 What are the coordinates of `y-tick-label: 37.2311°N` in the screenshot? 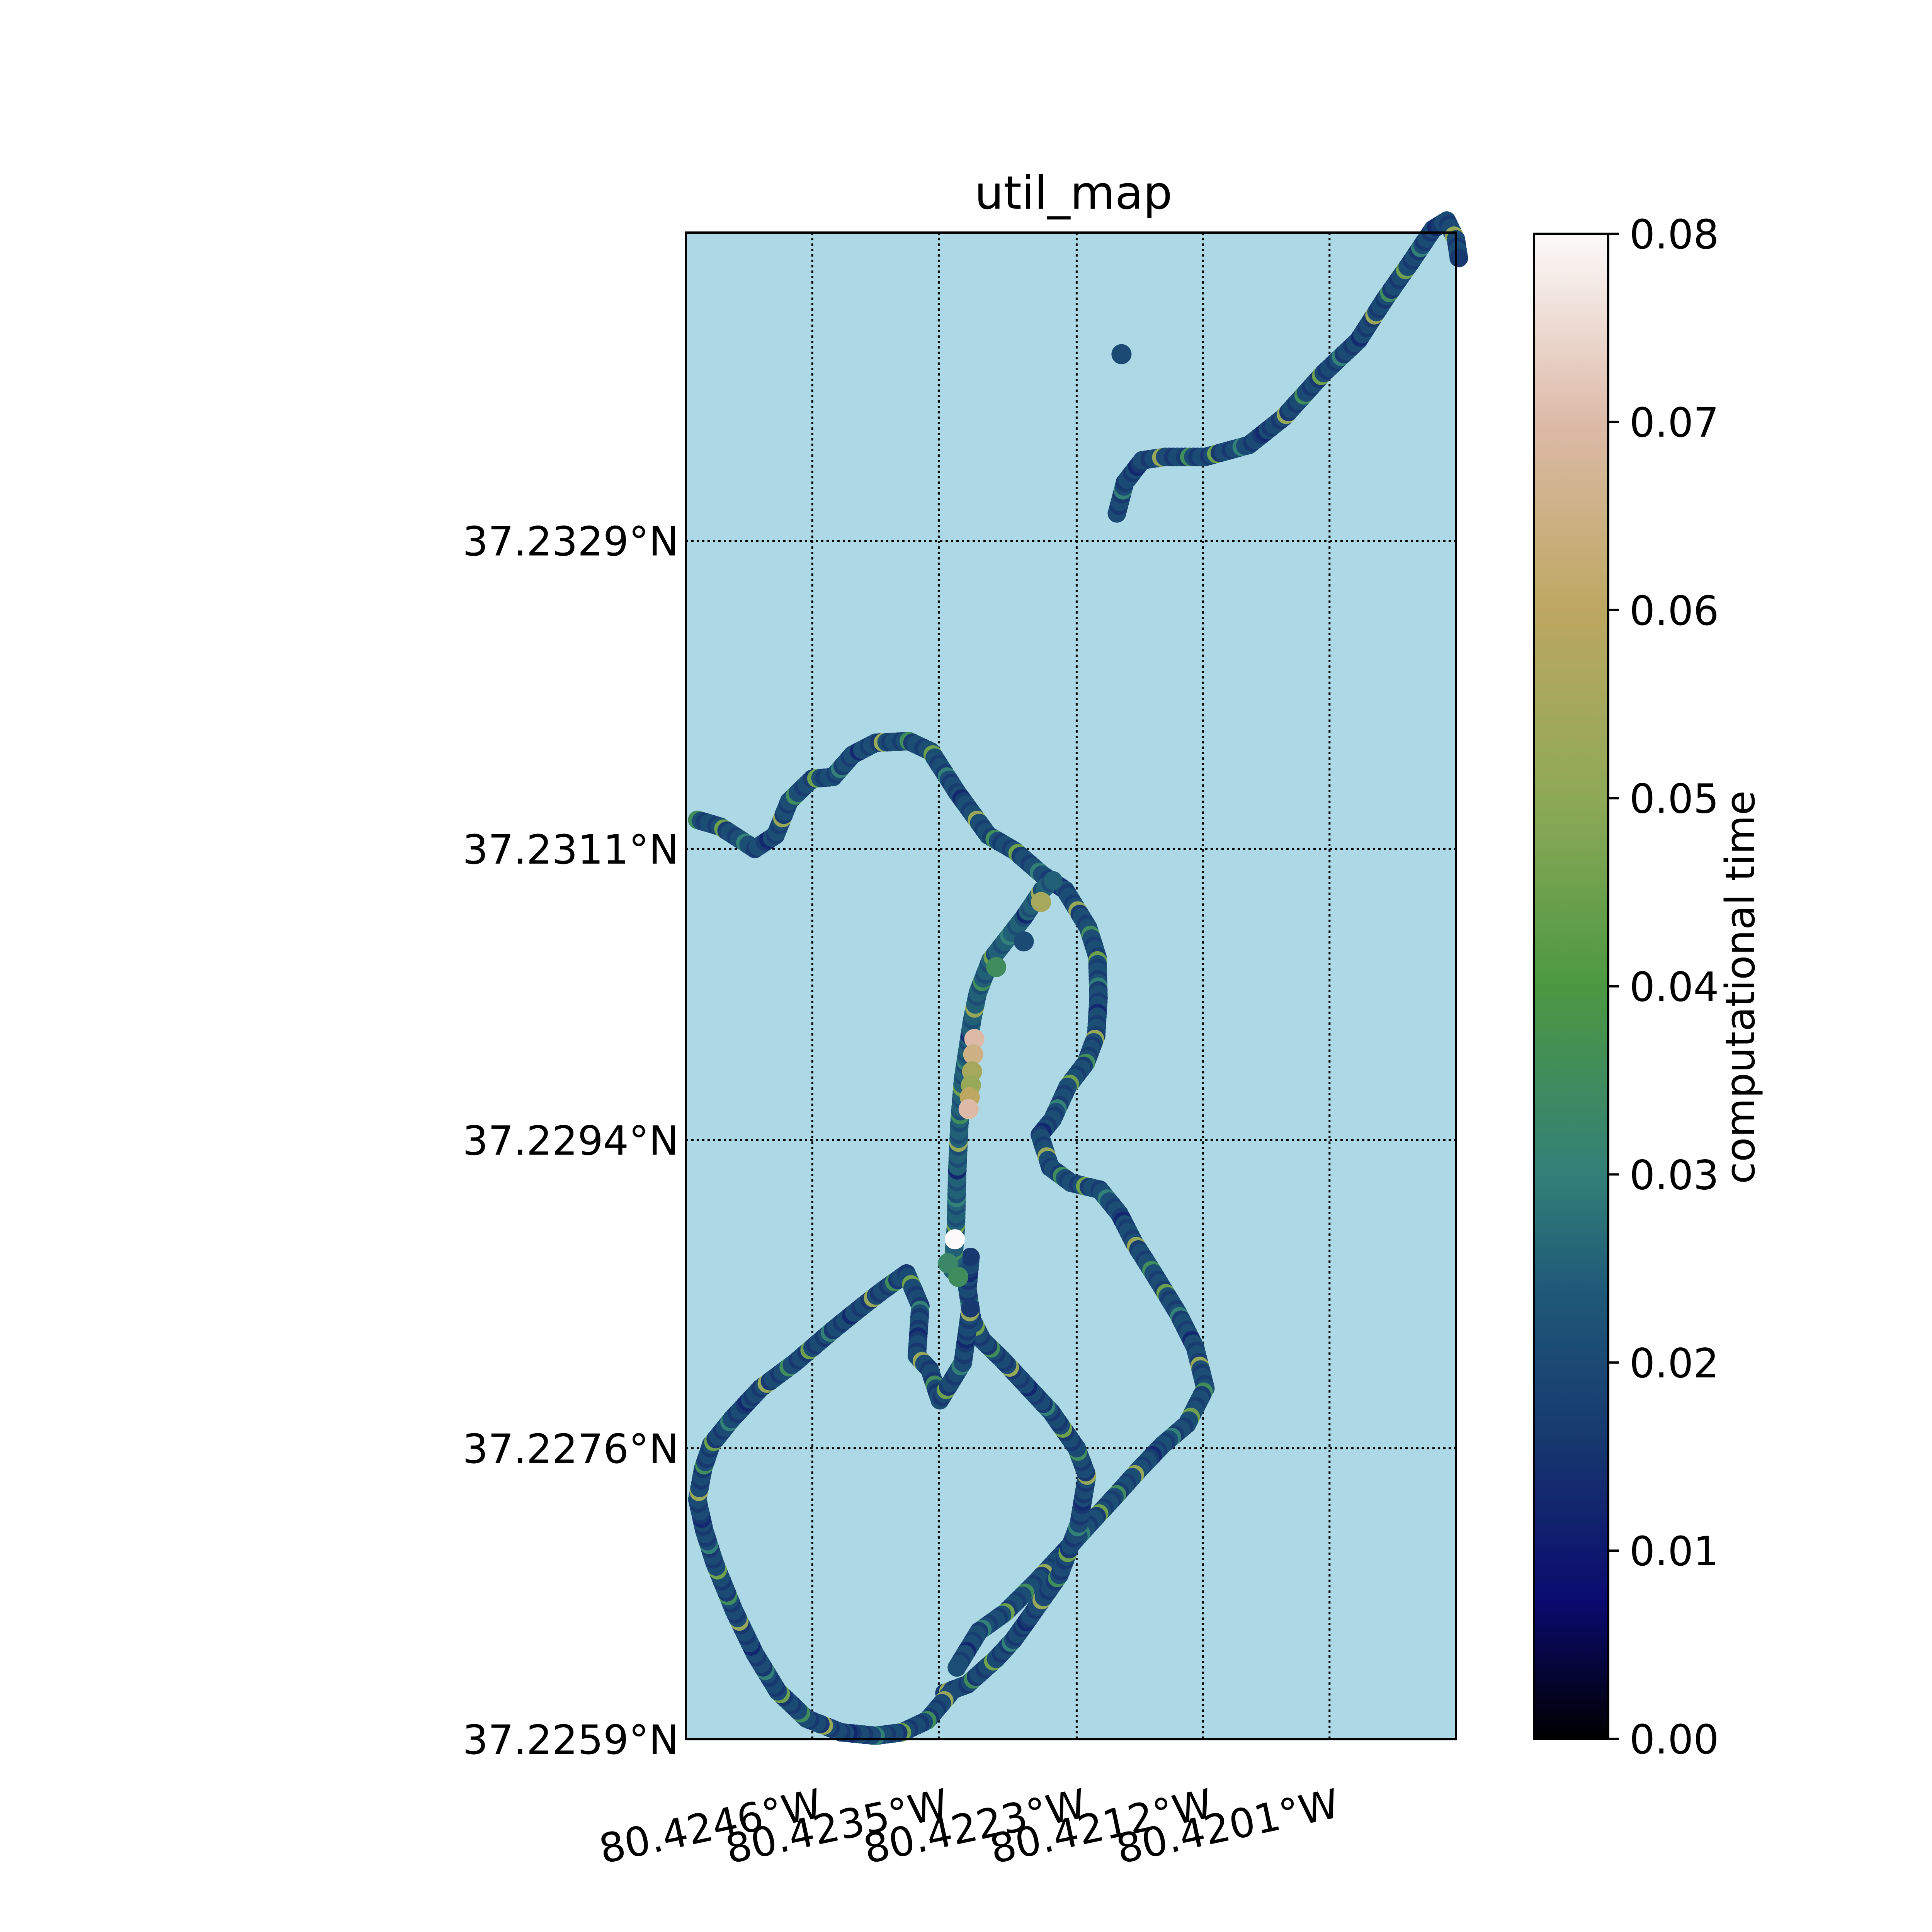 It's located at (571, 850).